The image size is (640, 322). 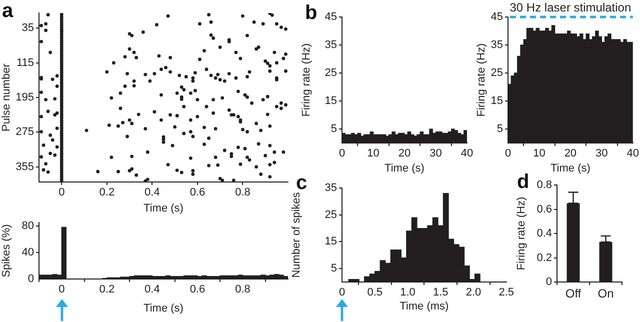 What do you see at coordinates (571, 7) in the screenshot?
I see `ref-line-label: 30 Hz laser stimulation` at bounding box center [571, 7].